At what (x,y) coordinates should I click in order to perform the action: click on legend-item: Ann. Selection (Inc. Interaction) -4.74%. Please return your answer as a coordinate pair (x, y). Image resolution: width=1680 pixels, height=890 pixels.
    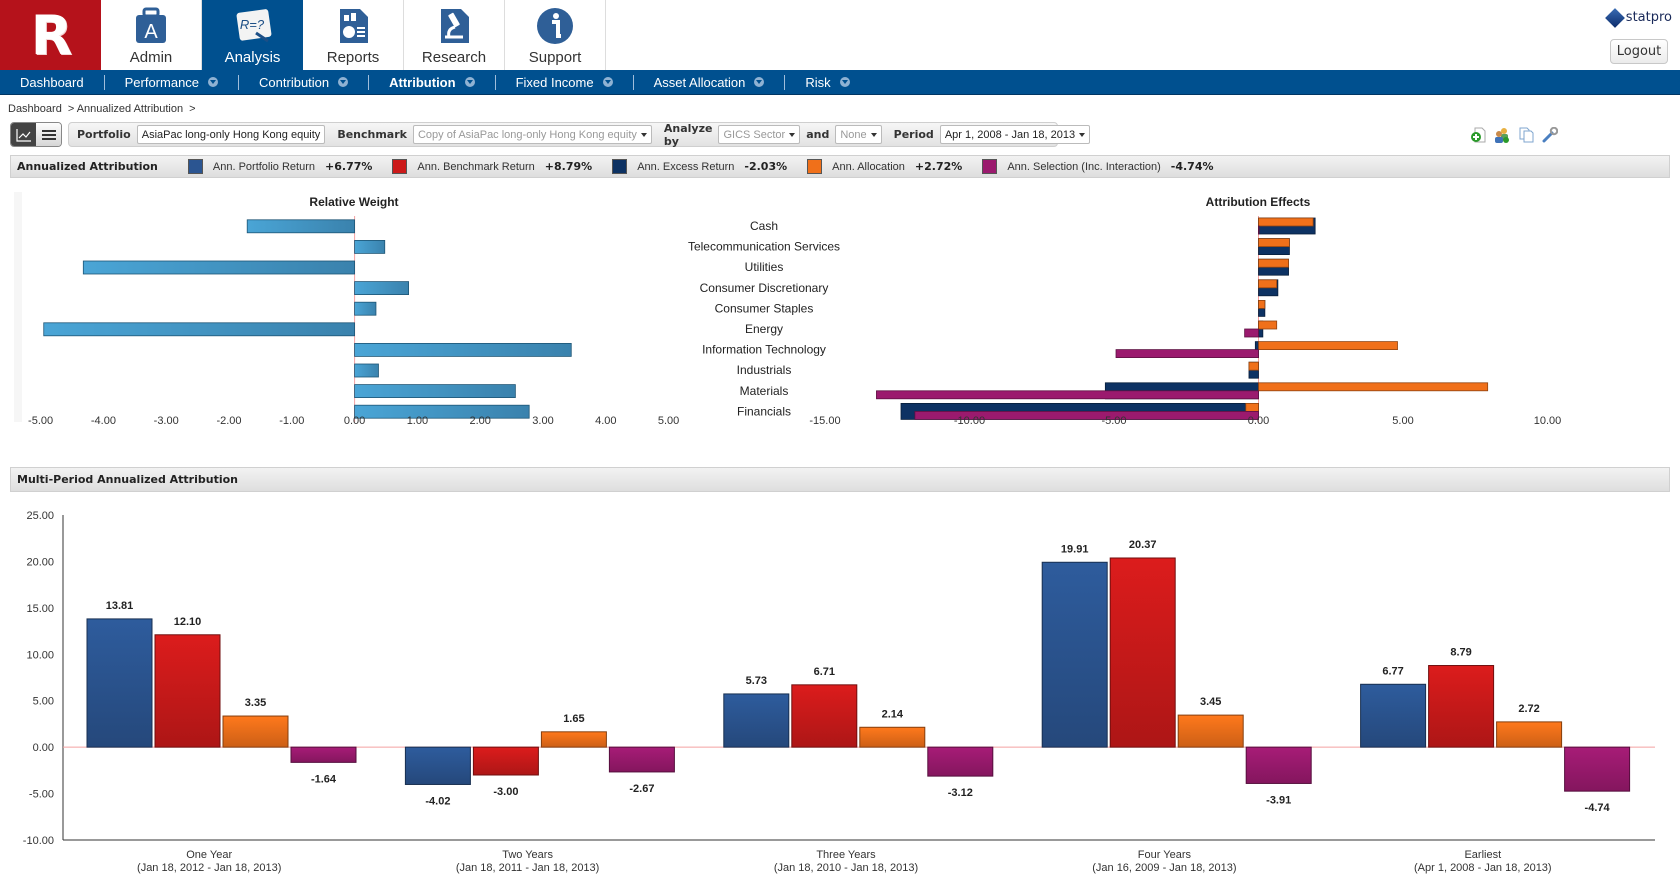
    Looking at the image, I should click on (1098, 166).